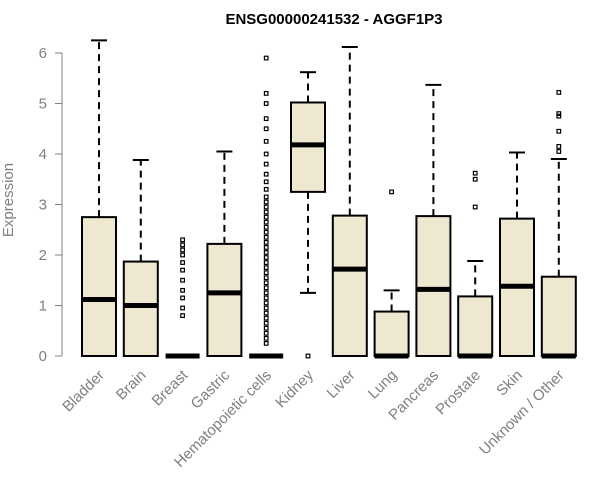  What do you see at coordinates (131, 385) in the screenshot?
I see `x-tick-label: Brain` at bounding box center [131, 385].